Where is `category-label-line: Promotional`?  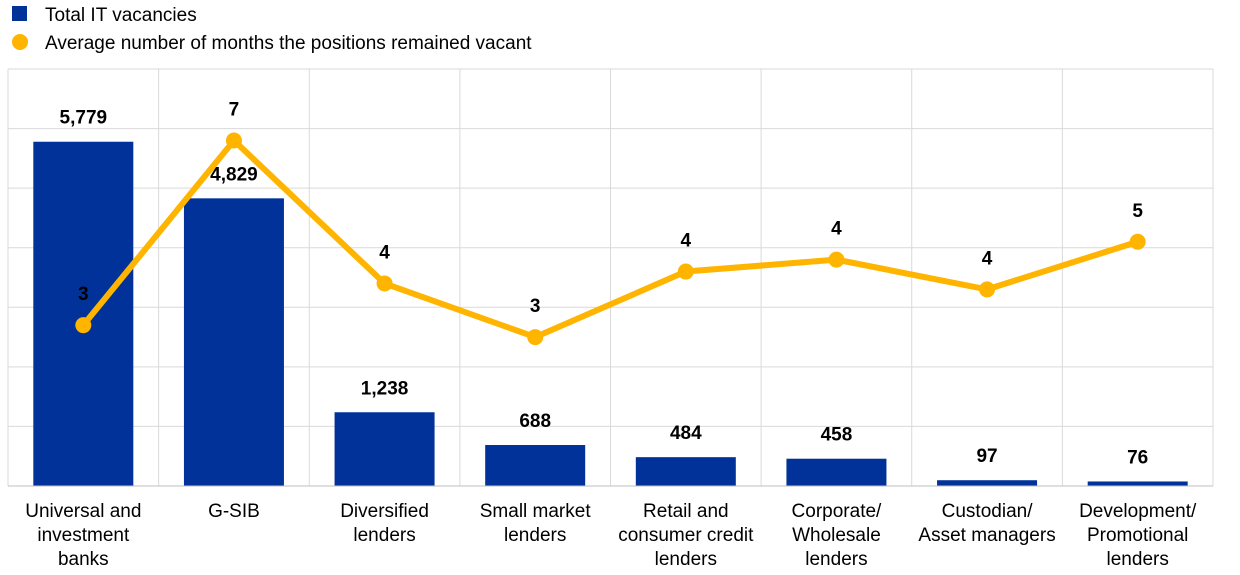 category-label-line: Promotional is located at coordinates (1137, 535).